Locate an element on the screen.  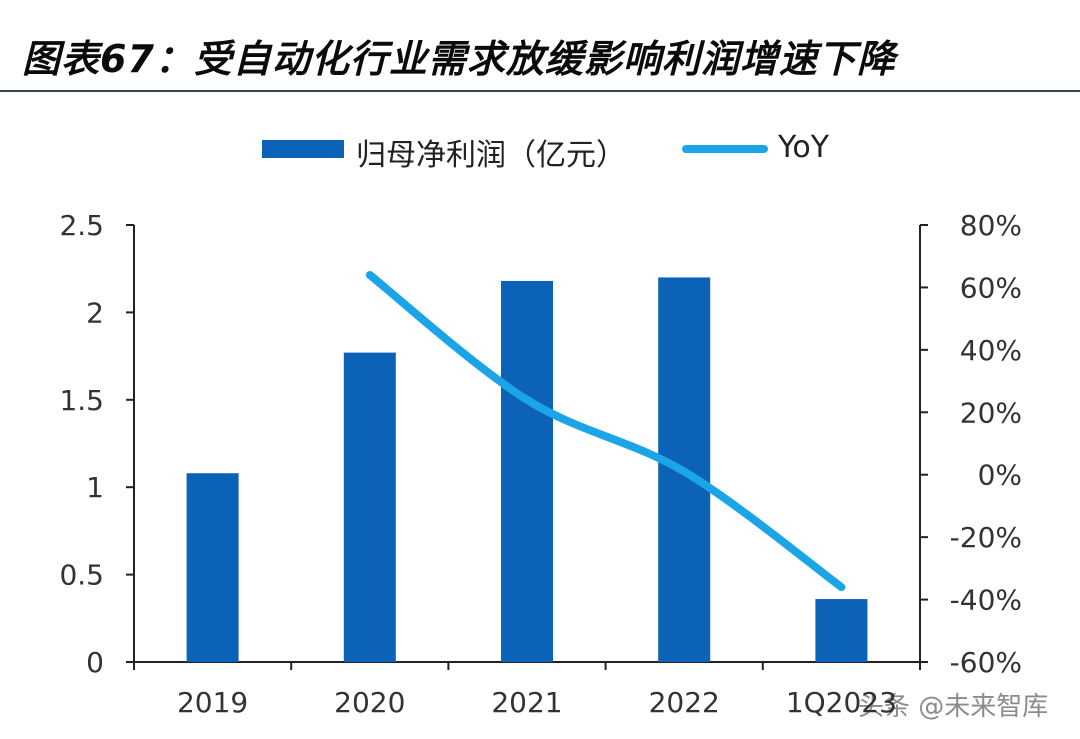
watermark: 头条 @未来智库 is located at coordinates (953, 707).